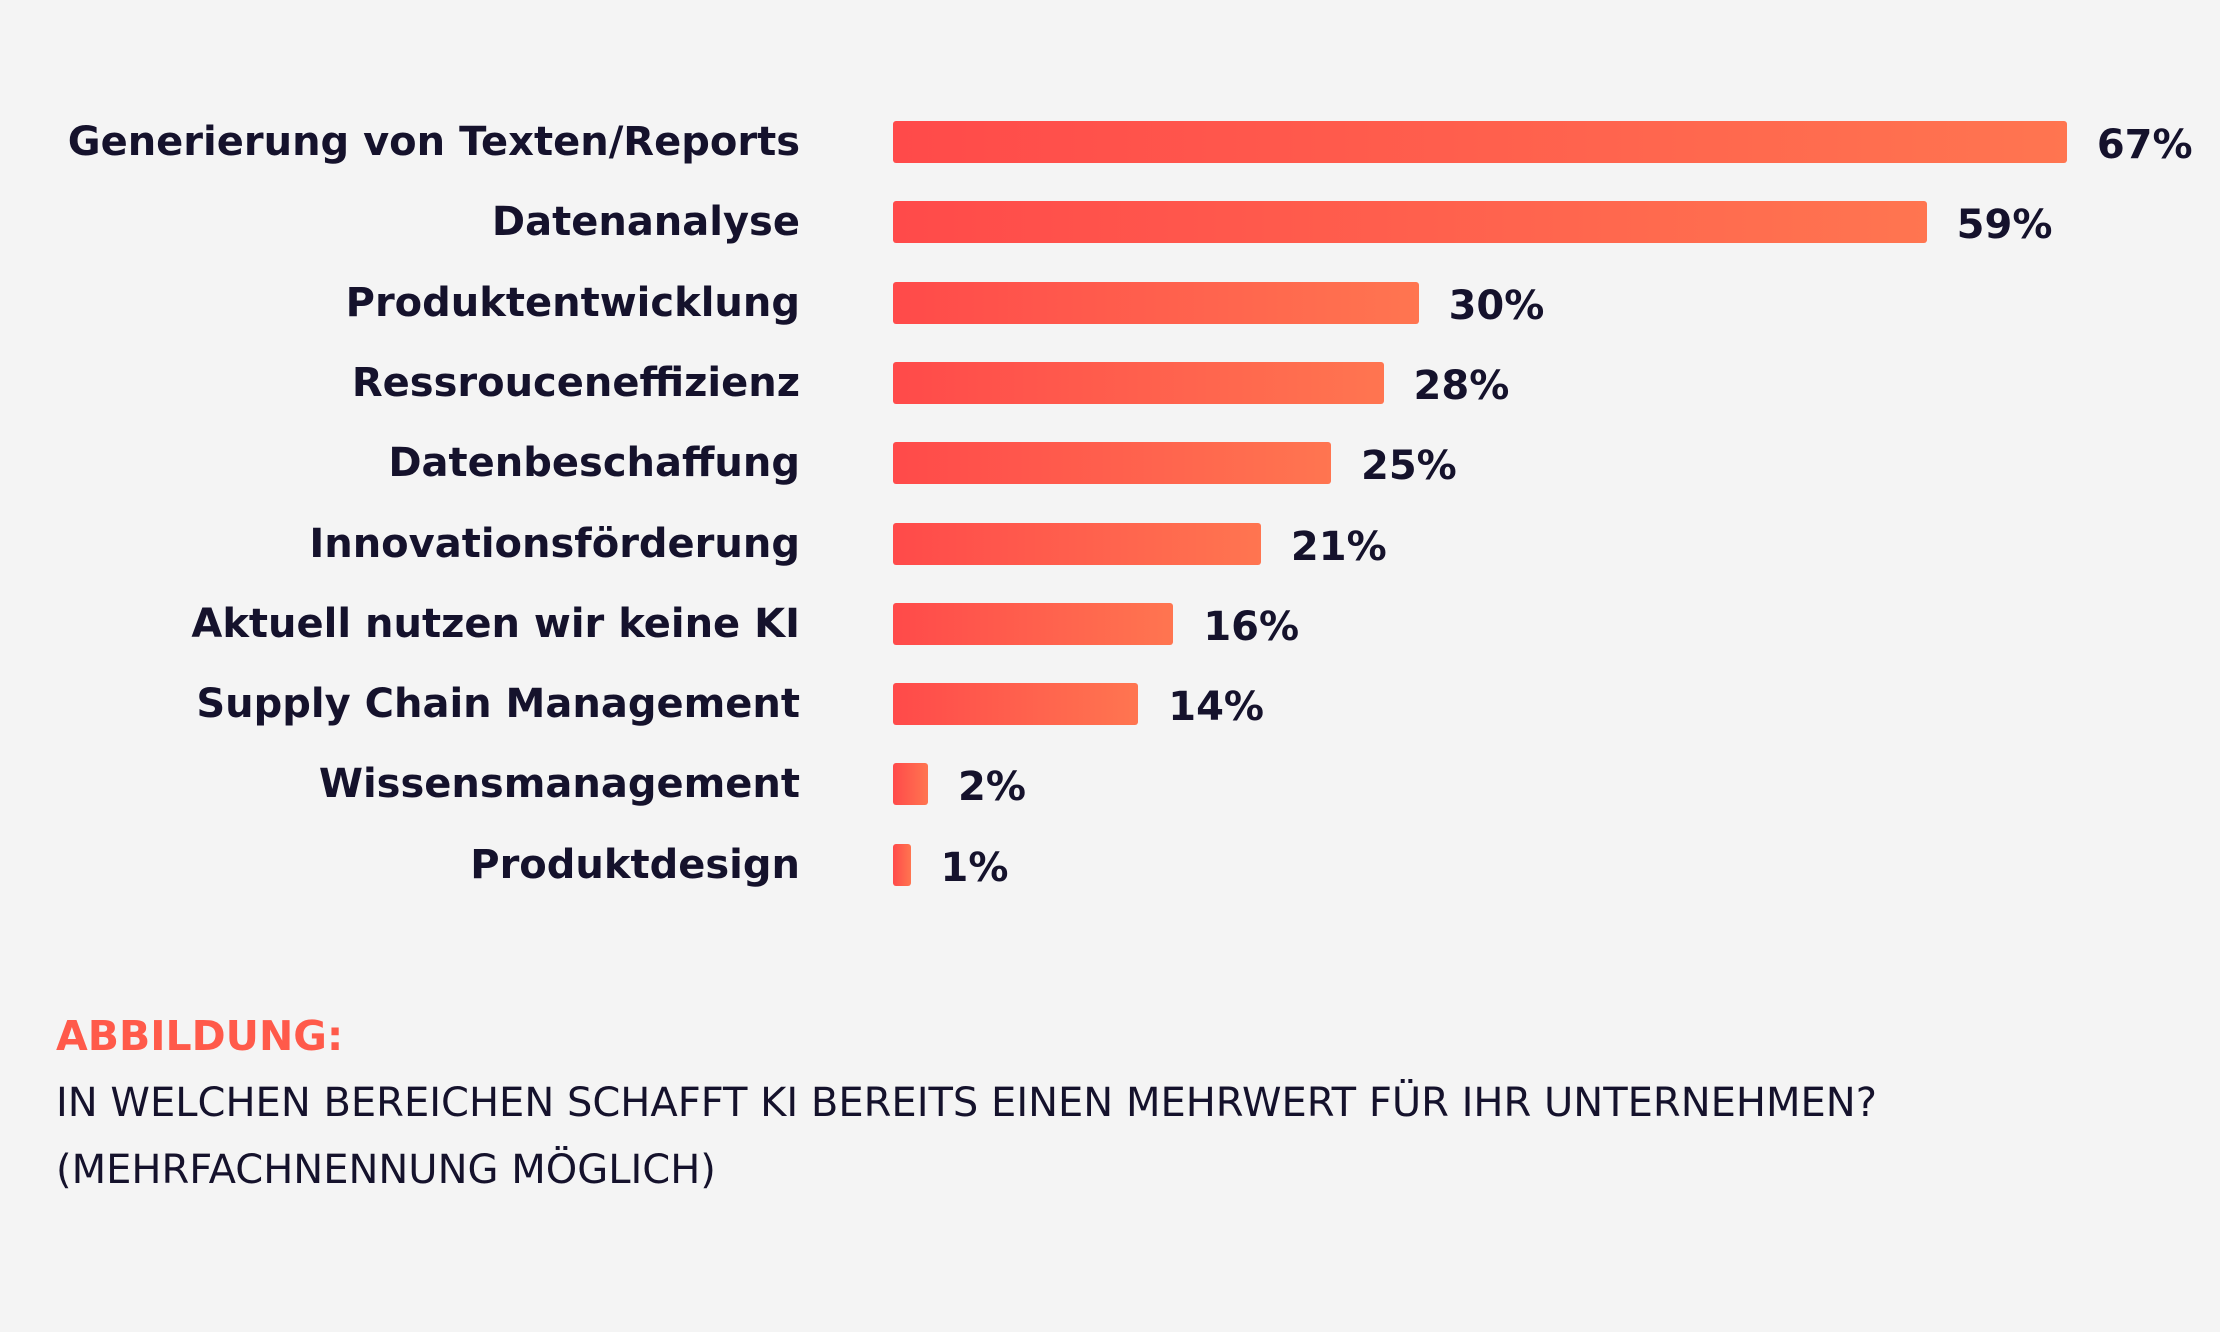 This screenshot has width=2220, height=1332. I want to click on value-label: 28%, so click(1461, 385).